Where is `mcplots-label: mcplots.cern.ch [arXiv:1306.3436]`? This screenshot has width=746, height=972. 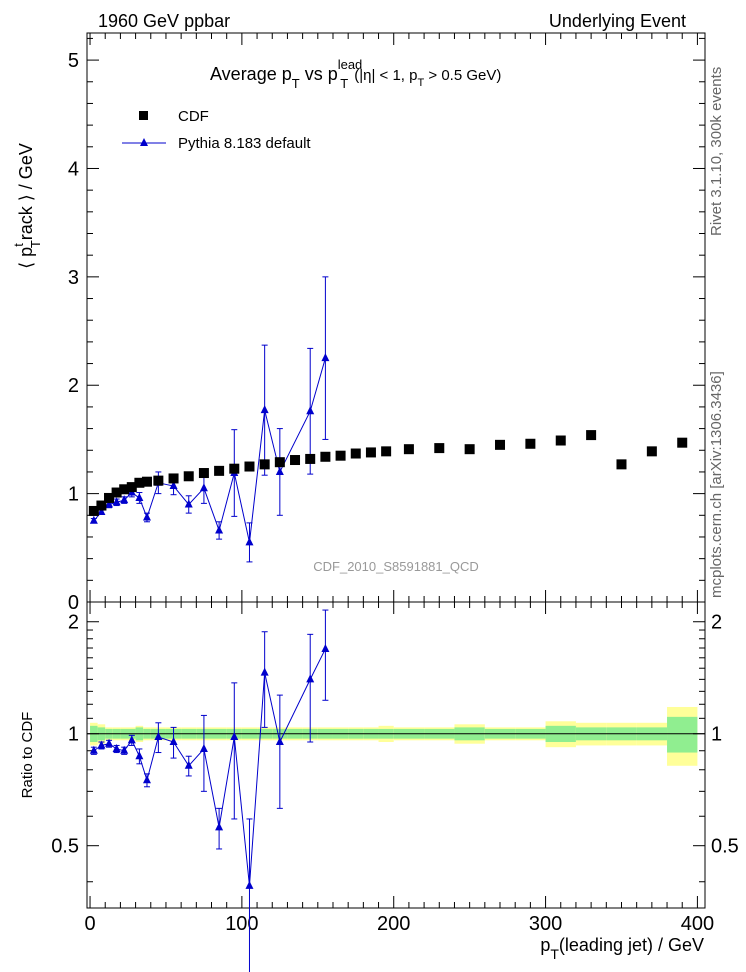
mcplots-label: mcplots.cern.ch [arXiv:1306.3436] is located at coordinates (716, 484).